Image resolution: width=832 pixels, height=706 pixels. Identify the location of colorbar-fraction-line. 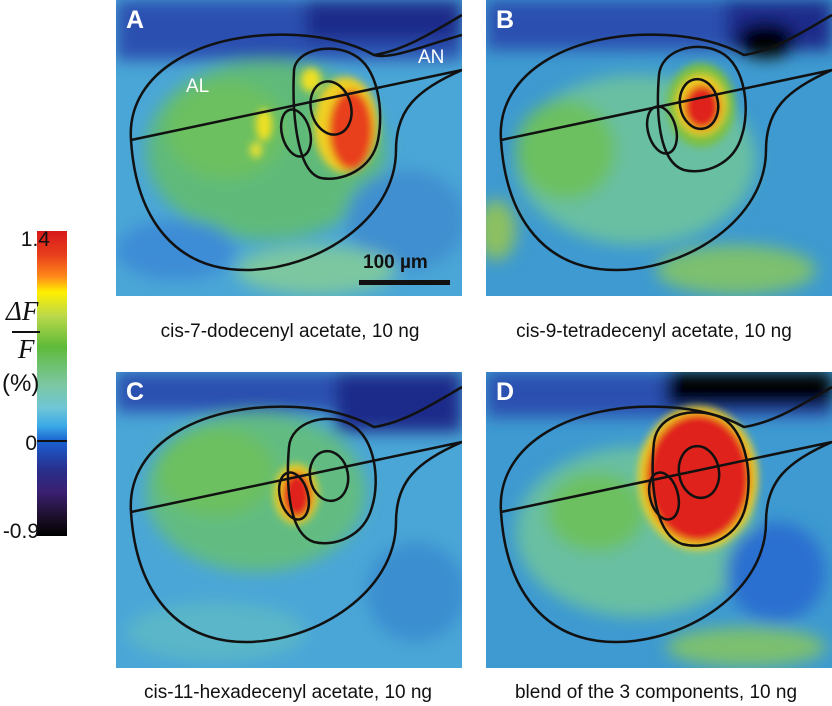
(26, 332).